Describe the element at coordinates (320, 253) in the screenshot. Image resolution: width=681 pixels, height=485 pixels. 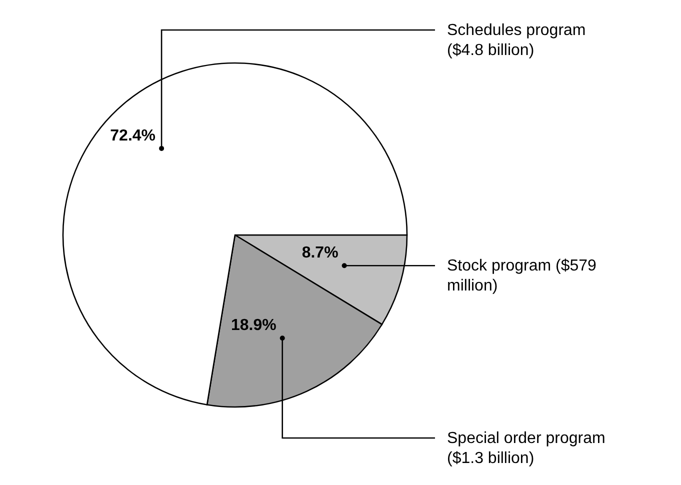
I see `data-label: 8.7%` at that location.